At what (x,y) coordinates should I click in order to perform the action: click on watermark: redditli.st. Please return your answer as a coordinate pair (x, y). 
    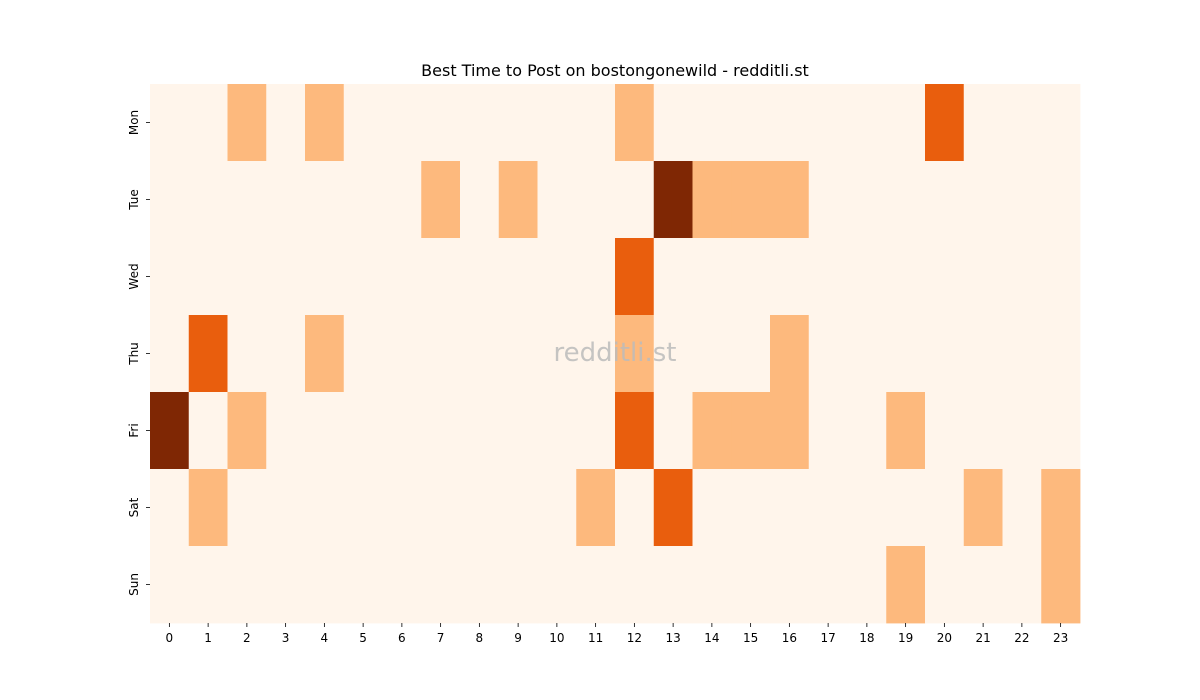
    Looking at the image, I should click on (615, 353).